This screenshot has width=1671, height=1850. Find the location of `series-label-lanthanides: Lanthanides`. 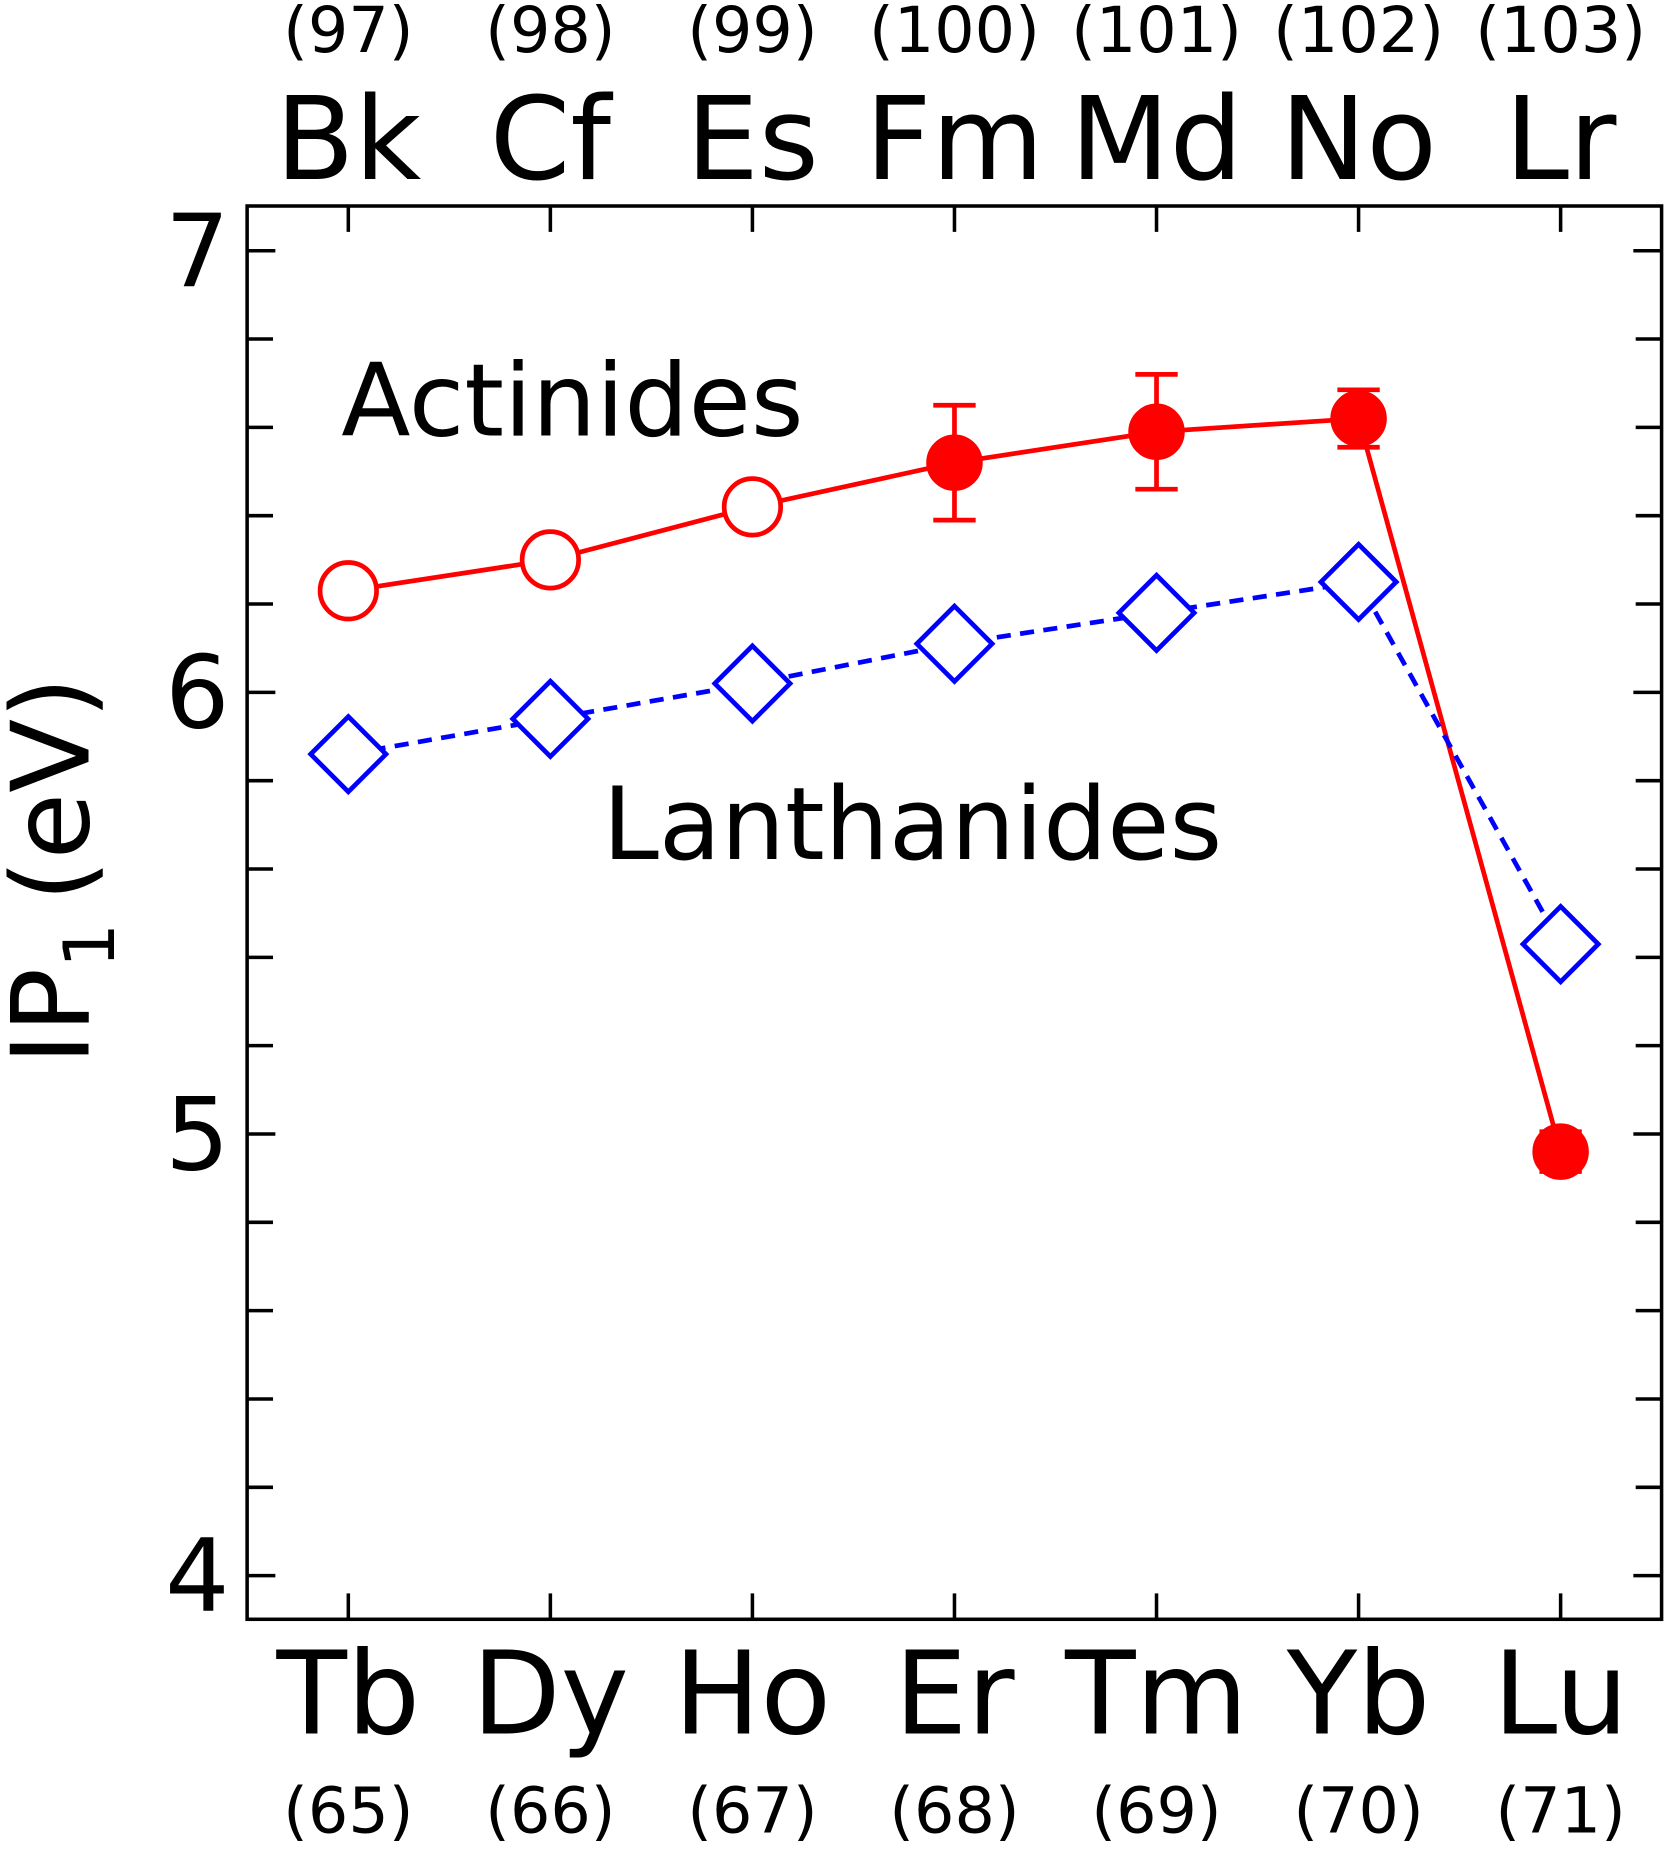

series-label-lanthanides: Lanthanides is located at coordinates (913, 824).